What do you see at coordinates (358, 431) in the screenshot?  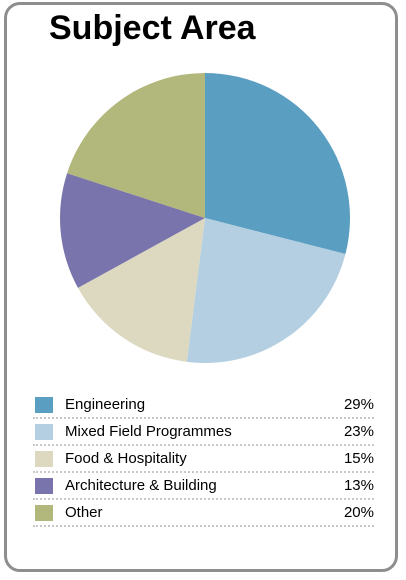 I see `legend-value: 23%` at bounding box center [358, 431].